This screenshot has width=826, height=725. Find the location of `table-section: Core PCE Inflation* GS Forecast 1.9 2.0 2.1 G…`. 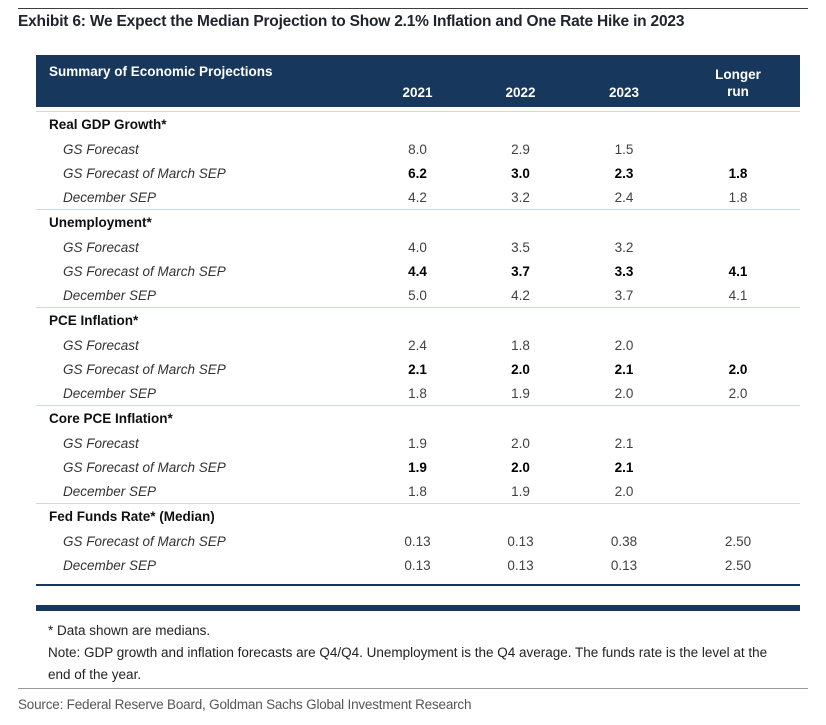

table-section: Core PCE Inflation* GS Forecast 1.9 2.0 2.1 G… is located at coordinates (418, 454).